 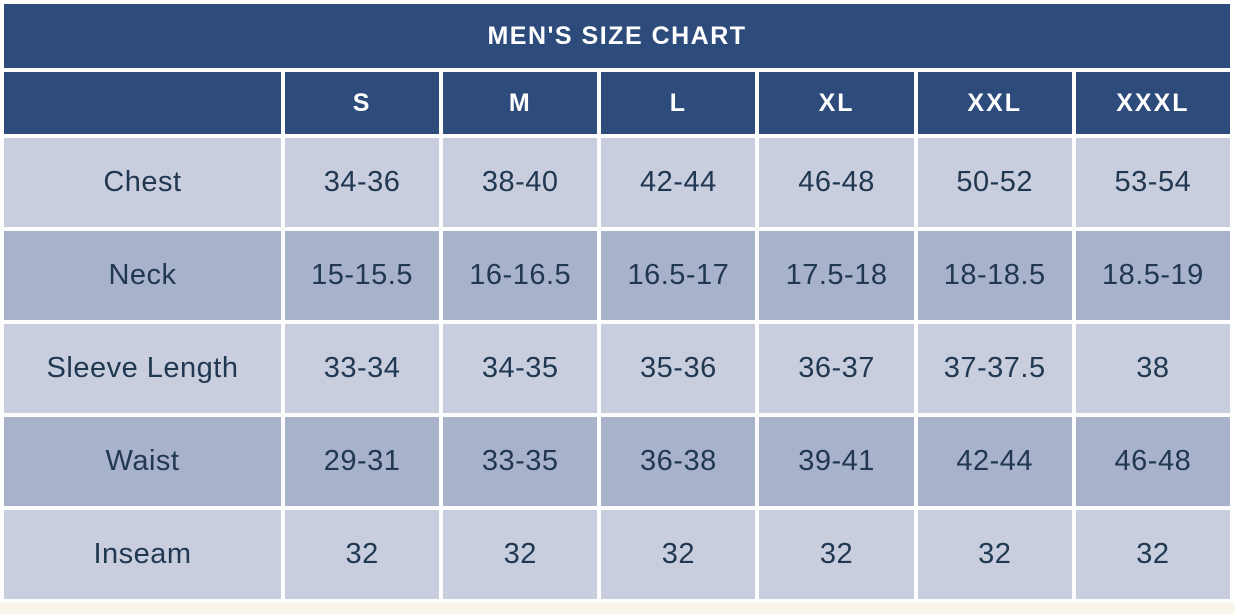 I want to click on column-header-xxxl: XXXL, so click(x=1152, y=103).